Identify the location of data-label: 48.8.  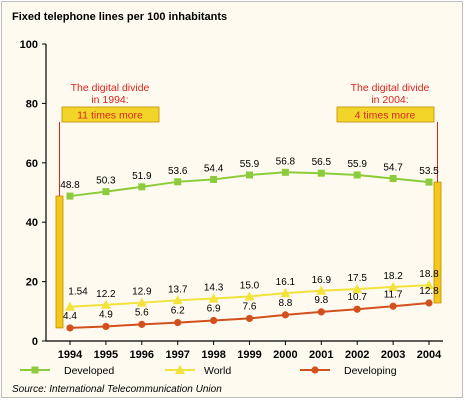
(70, 185).